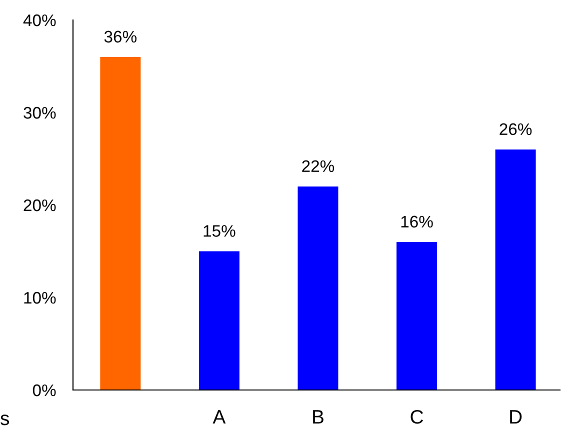 This screenshot has width=562, height=438. Describe the element at coordinates (318, 417) in the screenshot. I see `x-tick-label: B` at that location.